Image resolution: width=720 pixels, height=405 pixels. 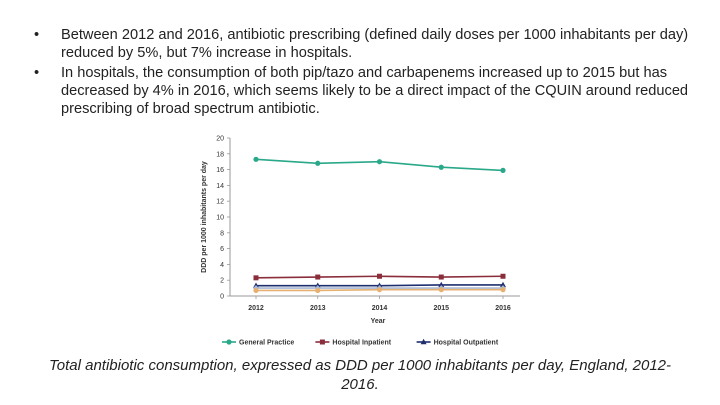 What do you see at coordinates (222, 233) in the screenshot?
I see `y-tick-label: 8` at bounding box center [222, 233].